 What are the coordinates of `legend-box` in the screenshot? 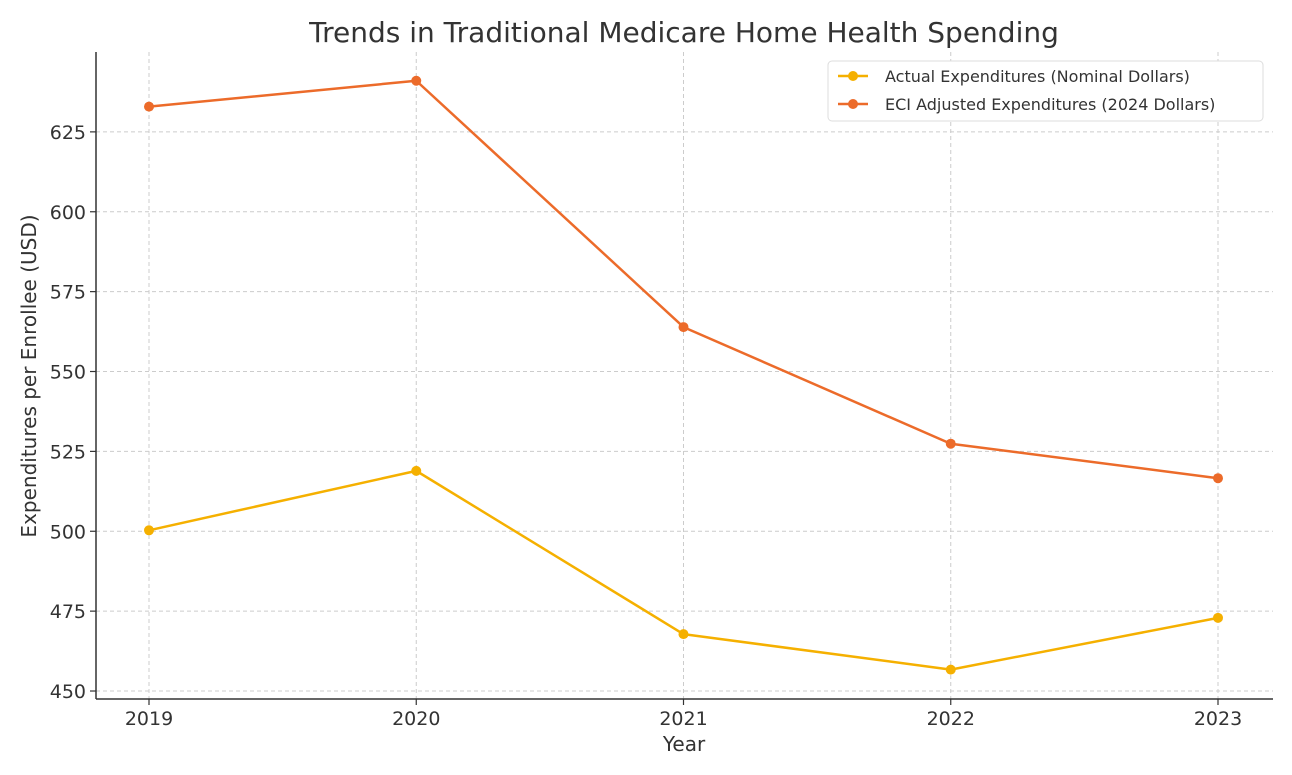 It's located at (1045, 91).